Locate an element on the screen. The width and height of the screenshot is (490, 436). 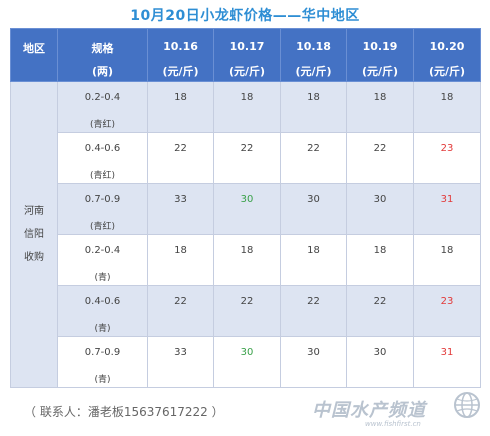
header-date-5: 10.20 (元/斤) is located at coordinates (447, 55).